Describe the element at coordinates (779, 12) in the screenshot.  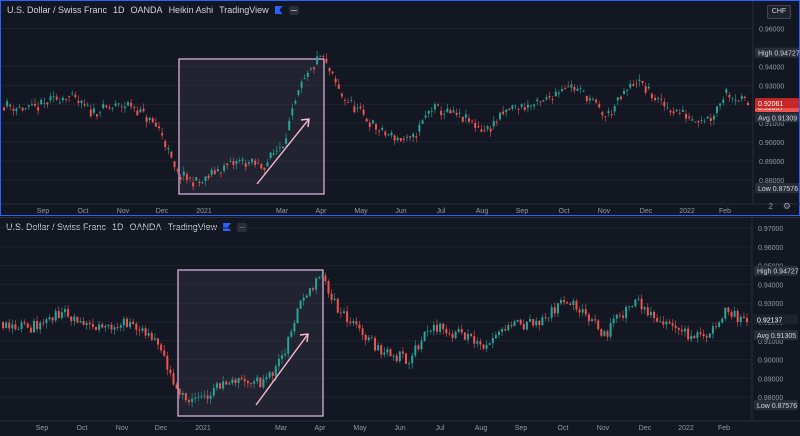
I see `currency-button: CHF` at that location.